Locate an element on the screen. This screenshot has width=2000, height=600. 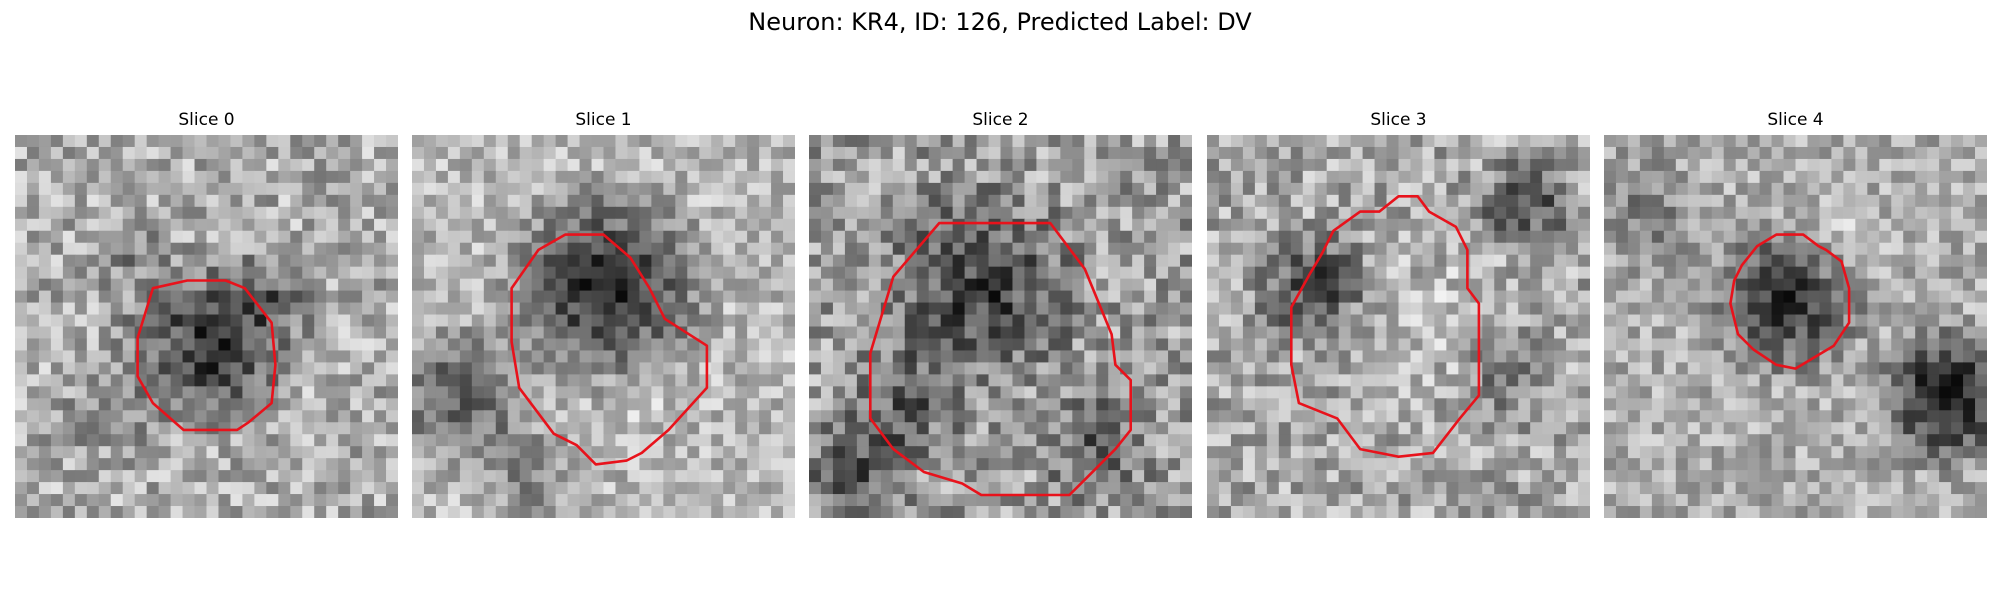
slice-panel-1: Slice 1 is located at coordinates (603, 313).